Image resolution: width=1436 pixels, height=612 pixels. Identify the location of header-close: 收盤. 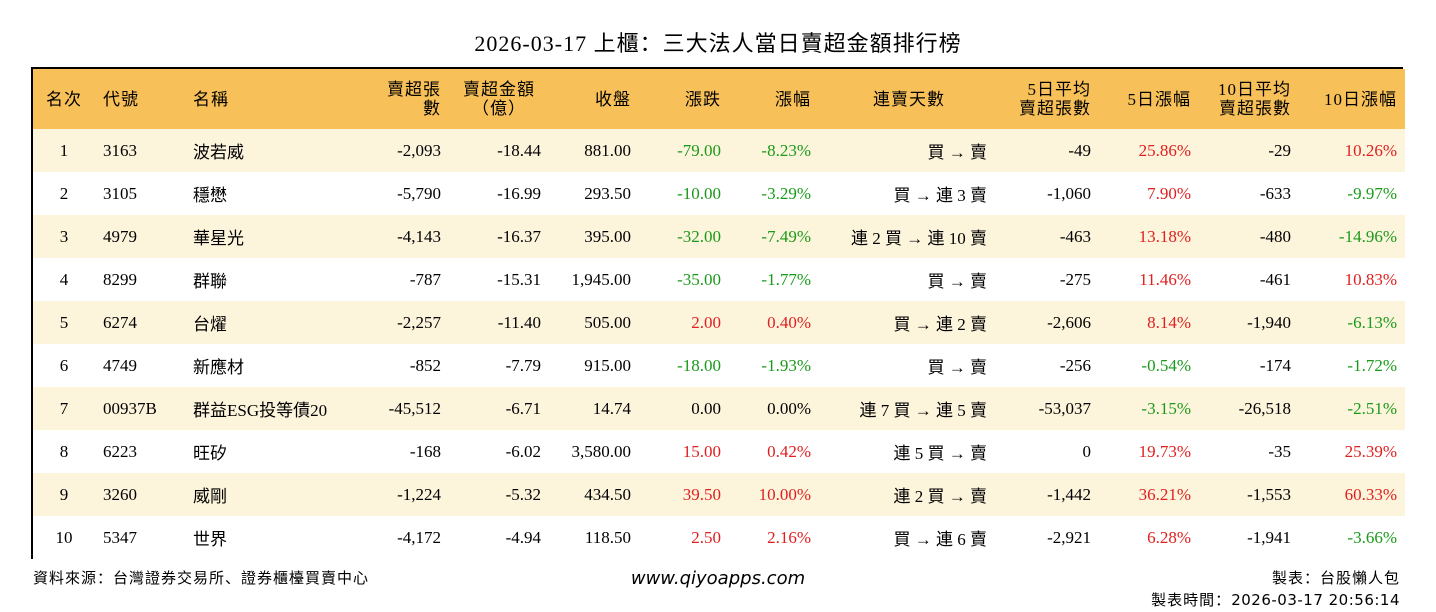
(613, 99).